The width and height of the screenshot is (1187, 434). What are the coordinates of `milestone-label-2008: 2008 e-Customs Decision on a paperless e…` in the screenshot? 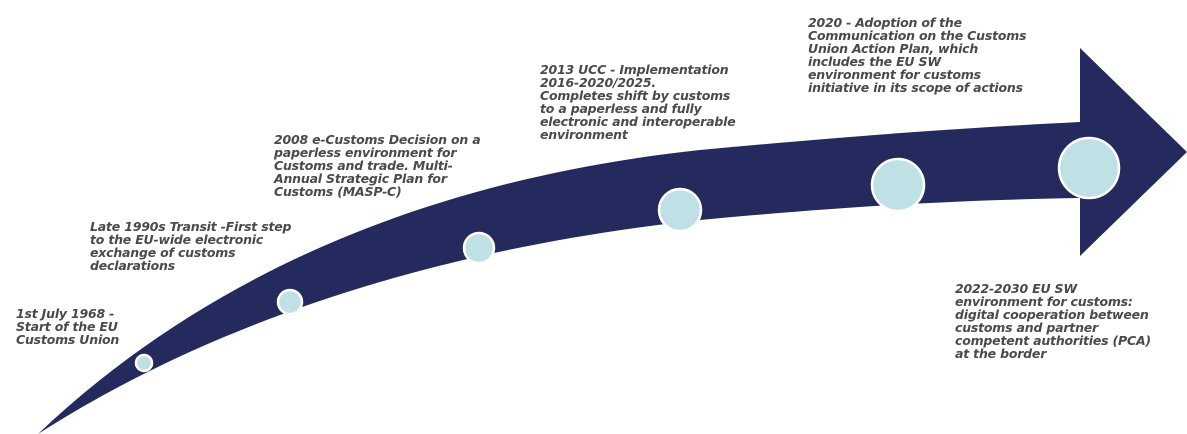 It's located at (377, 165).